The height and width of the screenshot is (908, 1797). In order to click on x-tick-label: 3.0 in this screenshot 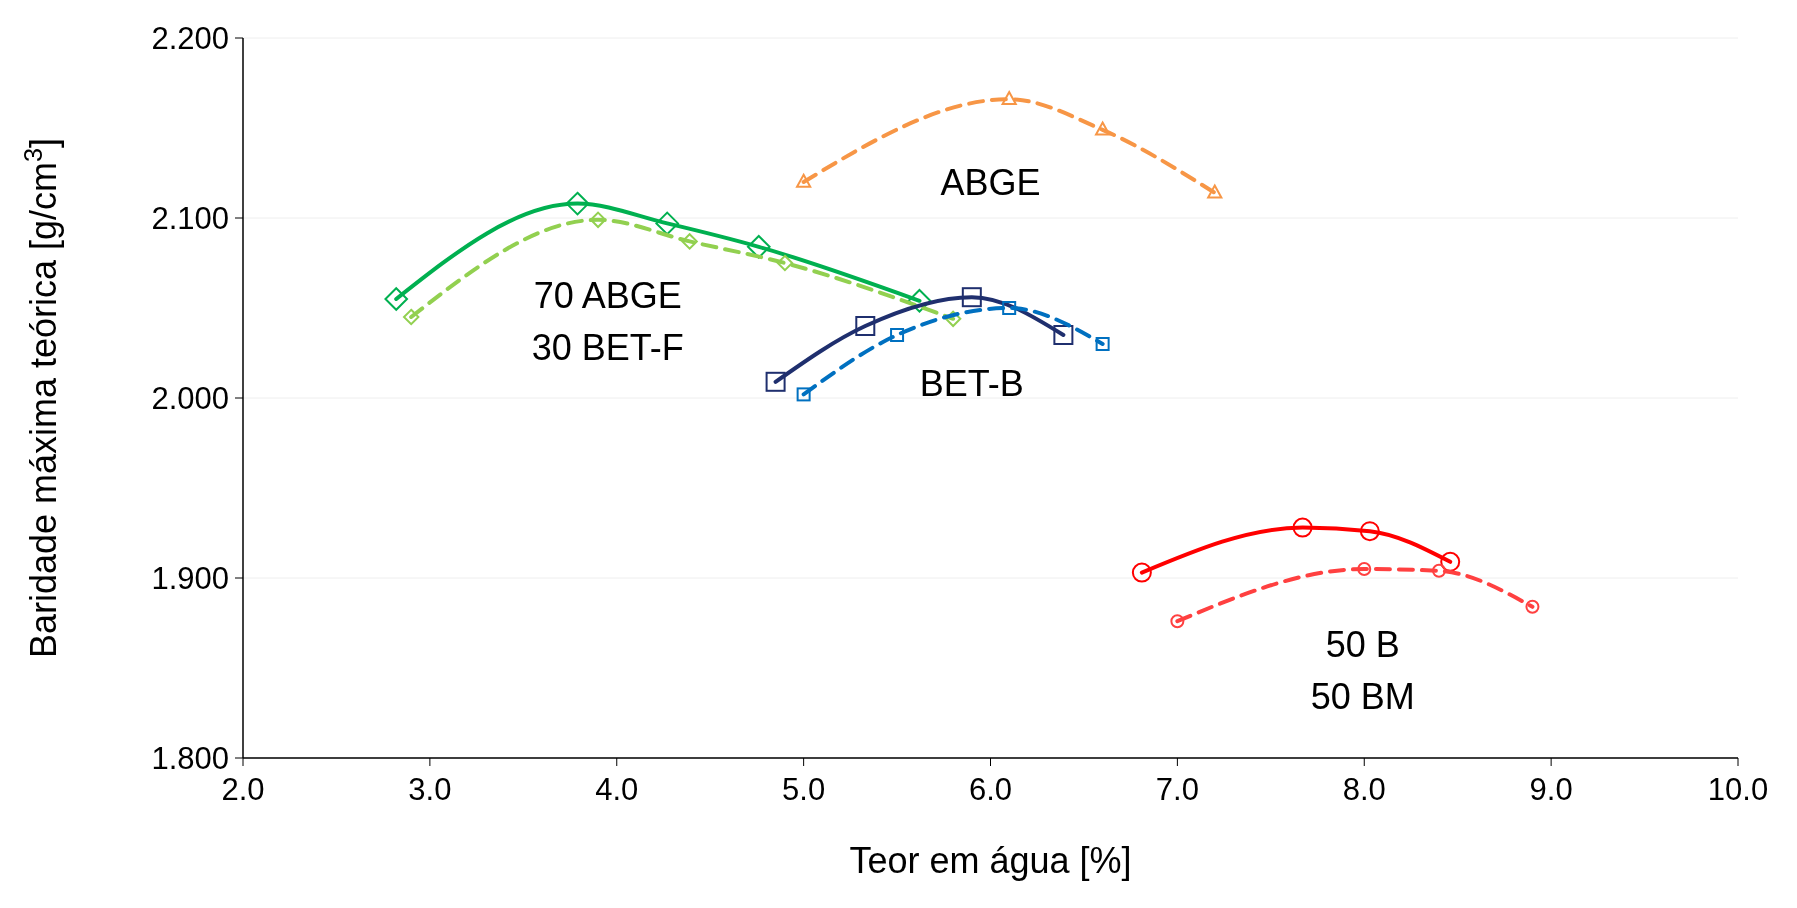, I will do `click(430, 789)`.